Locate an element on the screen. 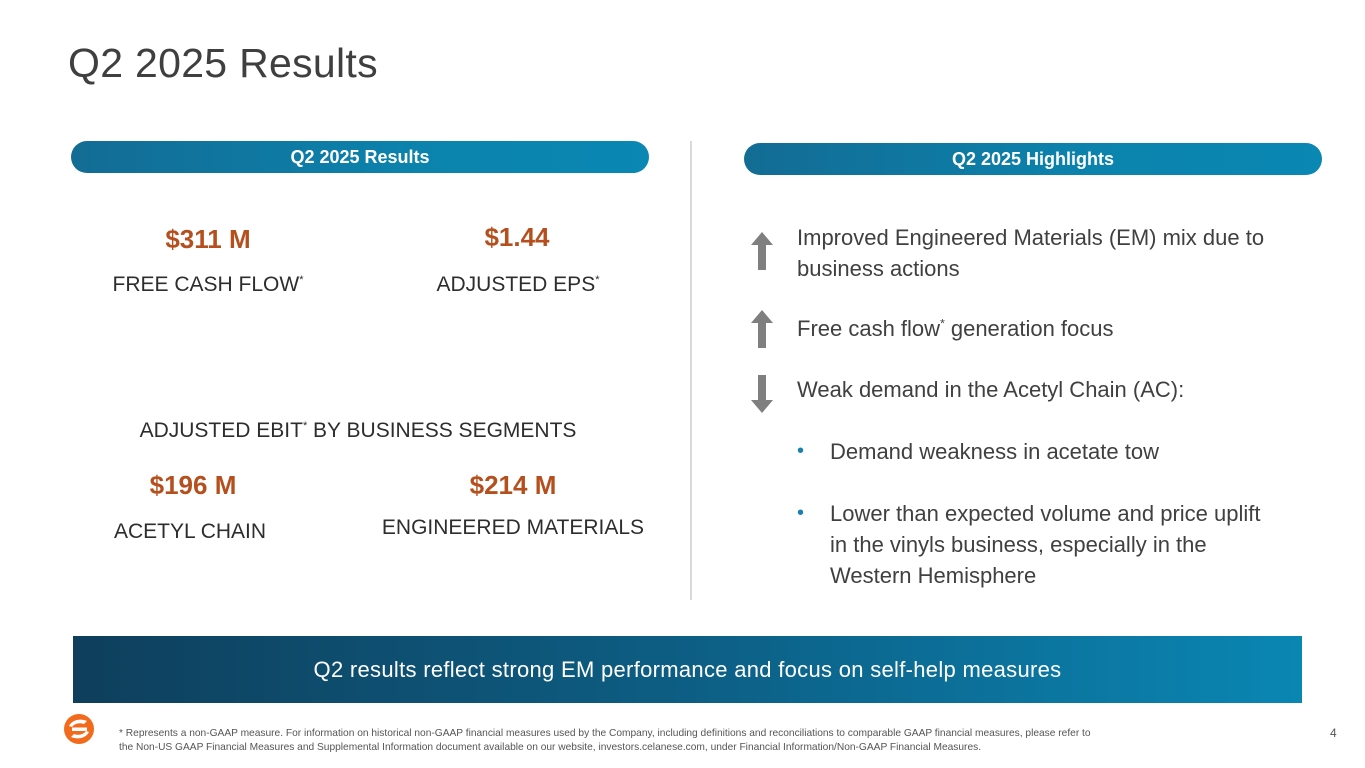  free-cash-flow-metric: $311 M is located at coordinates (208, 239).